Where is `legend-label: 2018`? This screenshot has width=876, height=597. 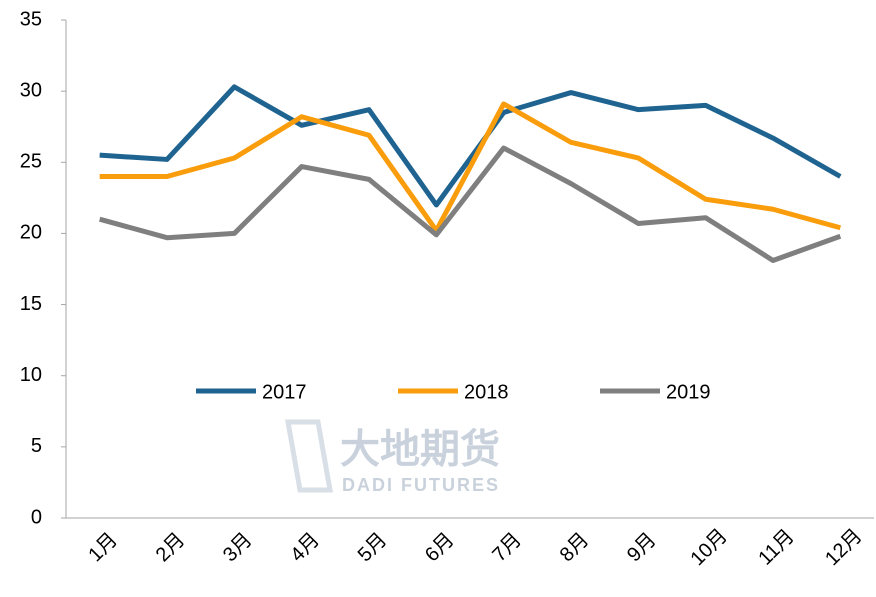
legend-label: 2018 is located at coordinates (486, 392).